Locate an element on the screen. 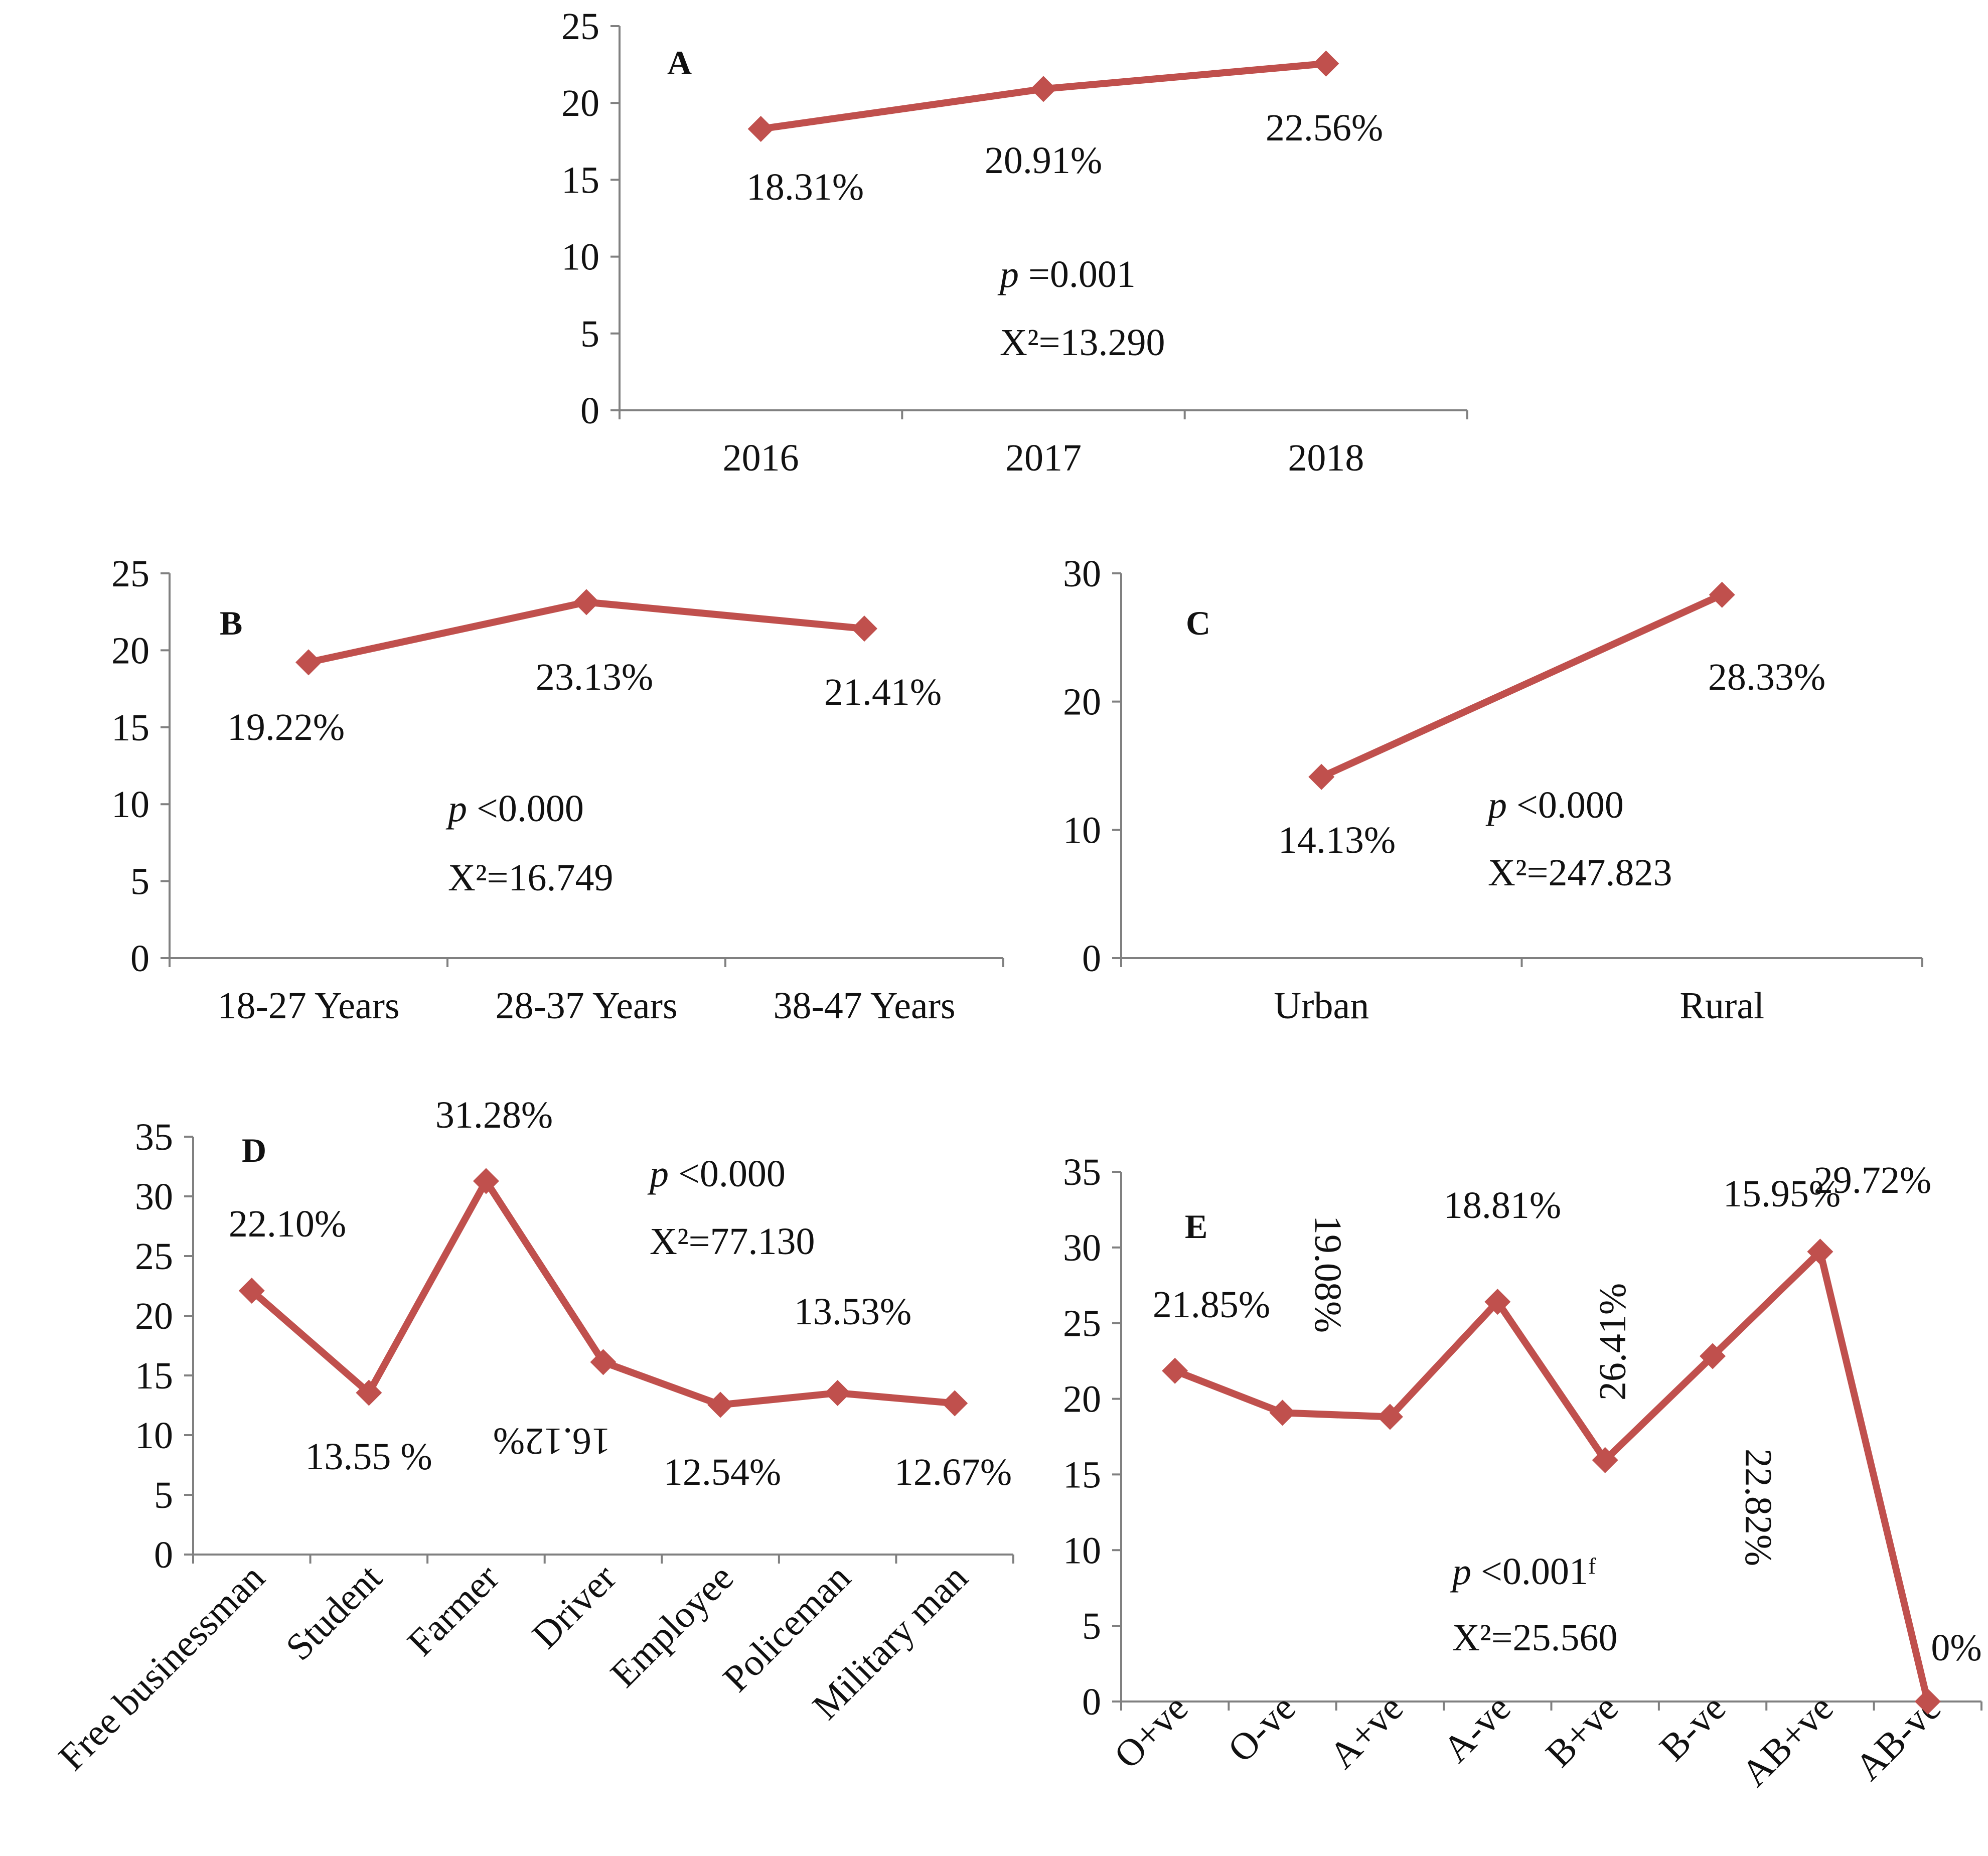  stat-chi-square: X²=247.823 is located at coordinates (1580, 873).